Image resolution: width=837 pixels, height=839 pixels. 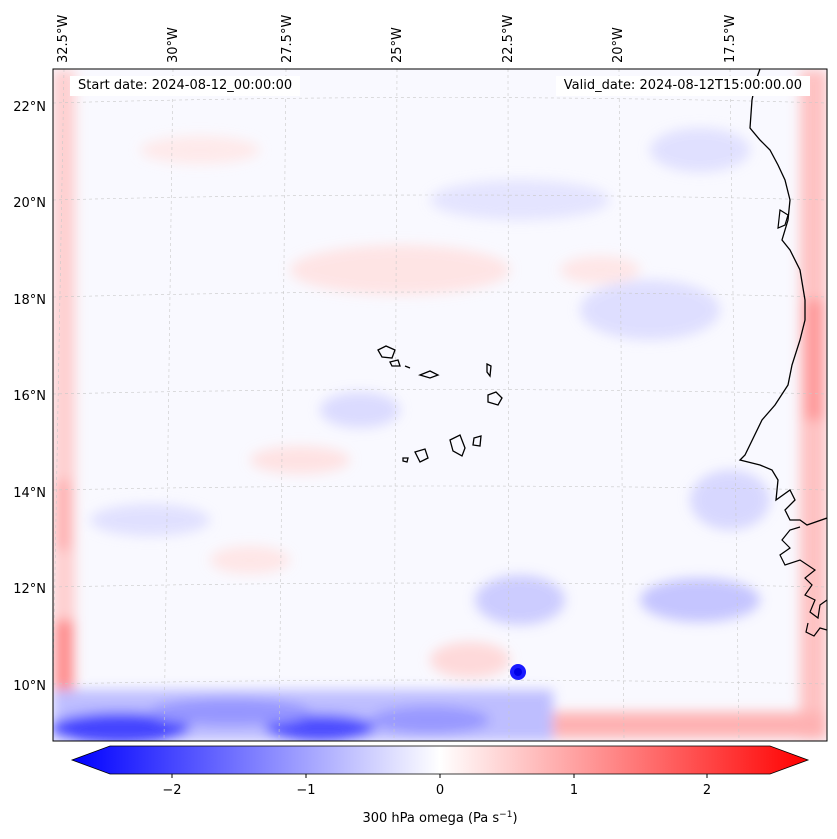 What do you see at coordinates (782, 297) in the screenshot?
I see `africa-coastline` at bounding box center [782, 297].